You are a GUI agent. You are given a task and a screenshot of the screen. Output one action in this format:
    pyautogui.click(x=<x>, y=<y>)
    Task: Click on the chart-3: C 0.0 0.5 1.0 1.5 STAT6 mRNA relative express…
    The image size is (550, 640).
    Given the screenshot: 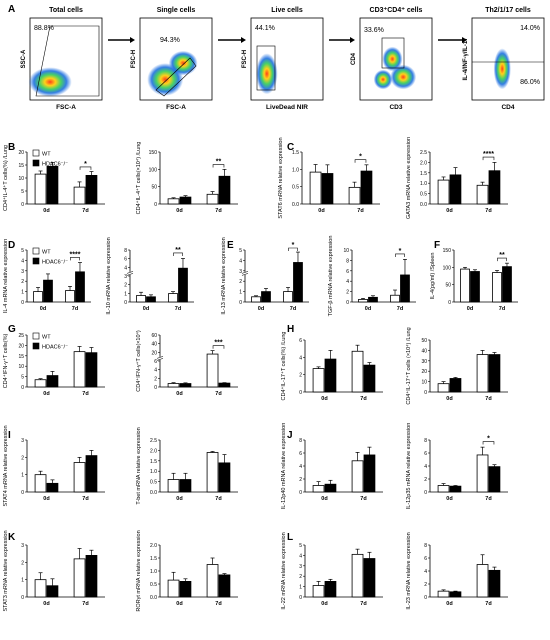 What is the action you would take?
    pyautogui.click(x=329, y=178)
    